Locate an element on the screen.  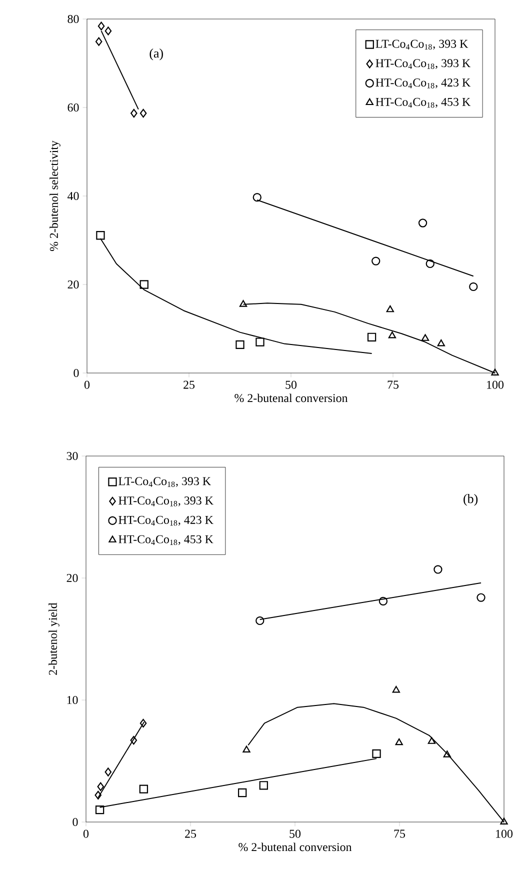
y-tick-label: 30 is located at coordinates (72, 456).